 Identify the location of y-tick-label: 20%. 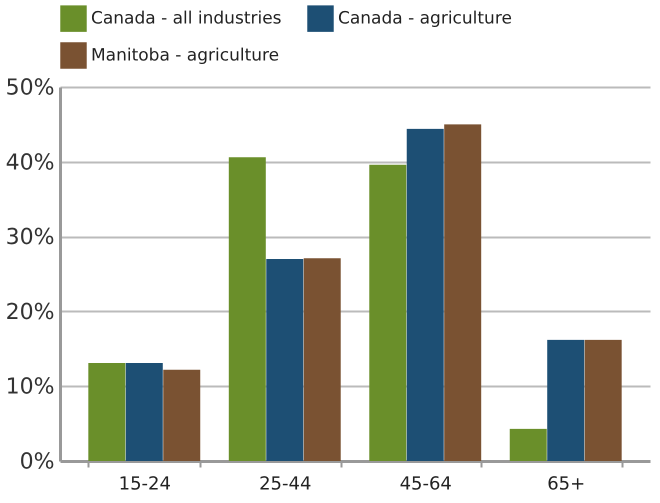
(30, 312).